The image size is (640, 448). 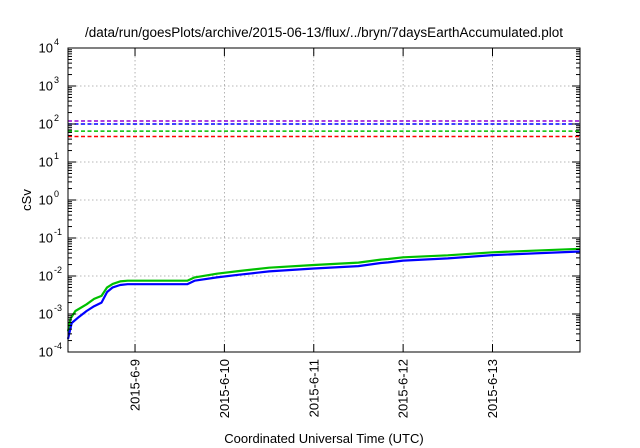 I want to click on x-tick-label: 2015-6-11, so click(x=313, y=388).